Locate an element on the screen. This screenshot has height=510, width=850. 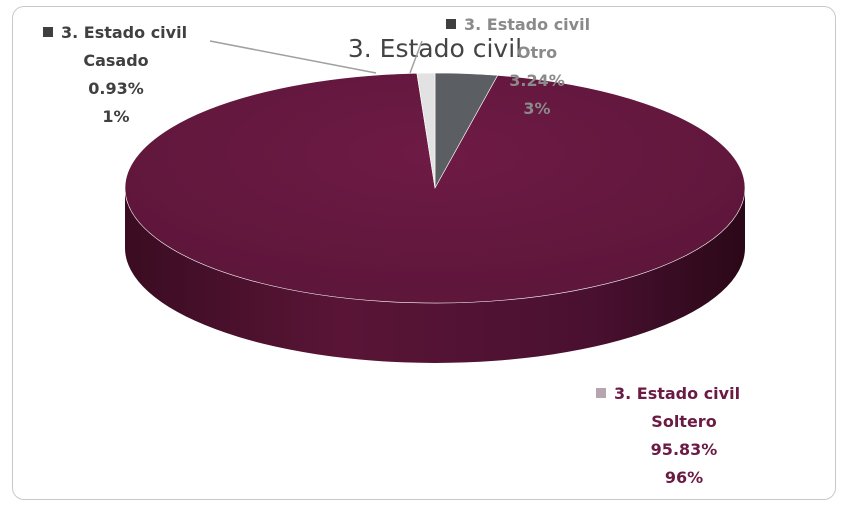
leader-line-casado is located at coordinates (293, 57).